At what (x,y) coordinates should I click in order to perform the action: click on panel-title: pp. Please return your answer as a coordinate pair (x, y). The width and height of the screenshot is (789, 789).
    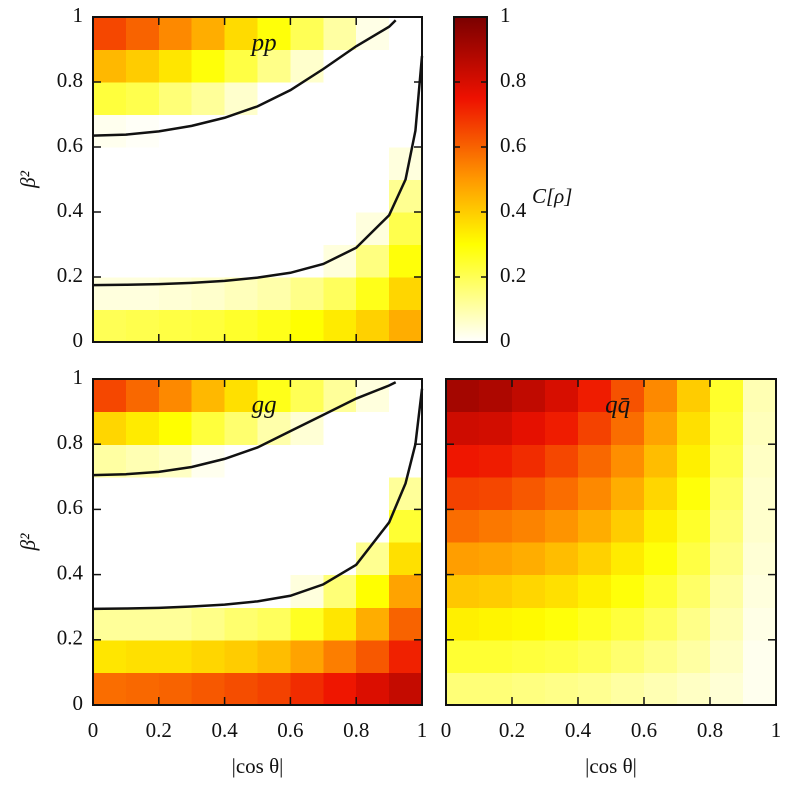
    Looking at the image, I should click on (263, 43).